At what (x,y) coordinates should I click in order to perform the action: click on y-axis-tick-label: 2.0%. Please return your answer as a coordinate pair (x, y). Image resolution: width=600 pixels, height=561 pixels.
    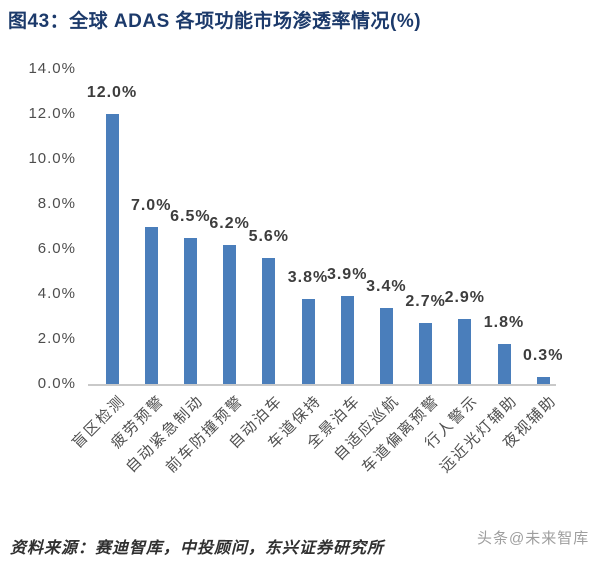
    Looking at the image, I should click on (56, 338).